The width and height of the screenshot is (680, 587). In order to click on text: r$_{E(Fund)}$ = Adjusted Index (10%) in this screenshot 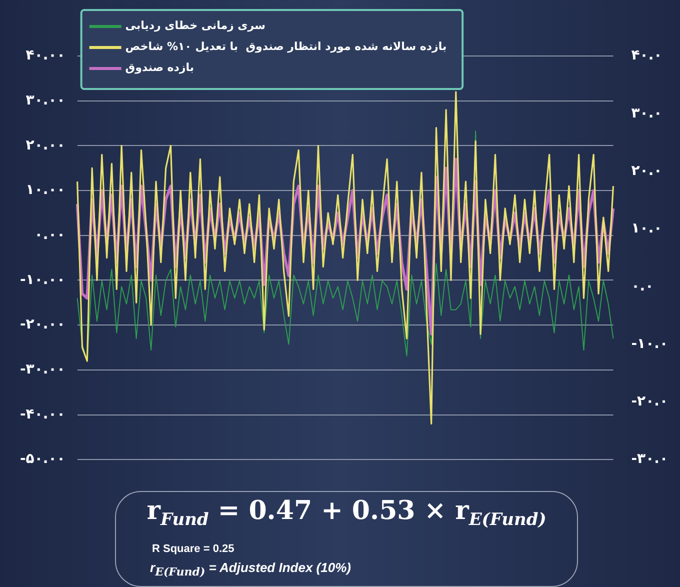, I will do `click(250, 569)`.